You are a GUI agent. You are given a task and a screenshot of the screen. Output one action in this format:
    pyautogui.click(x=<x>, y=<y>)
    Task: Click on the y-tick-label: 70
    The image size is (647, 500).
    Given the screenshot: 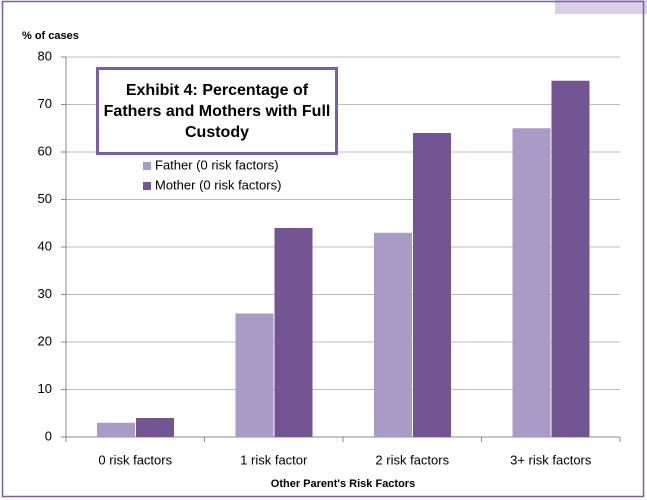 What is the action you would take?
    pyautogui.click(x=45, y=103)
    